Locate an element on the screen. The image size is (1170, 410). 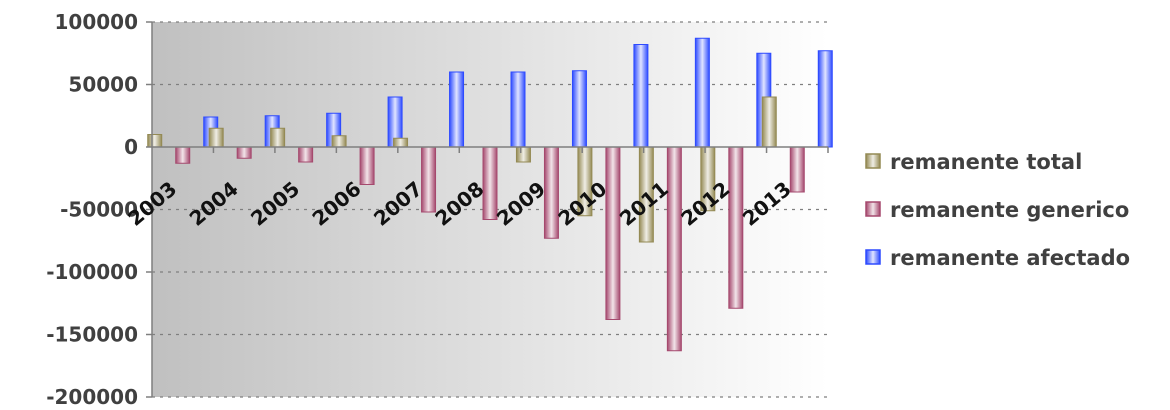
legend-label: remanente total is located at coordinates (986, 162).